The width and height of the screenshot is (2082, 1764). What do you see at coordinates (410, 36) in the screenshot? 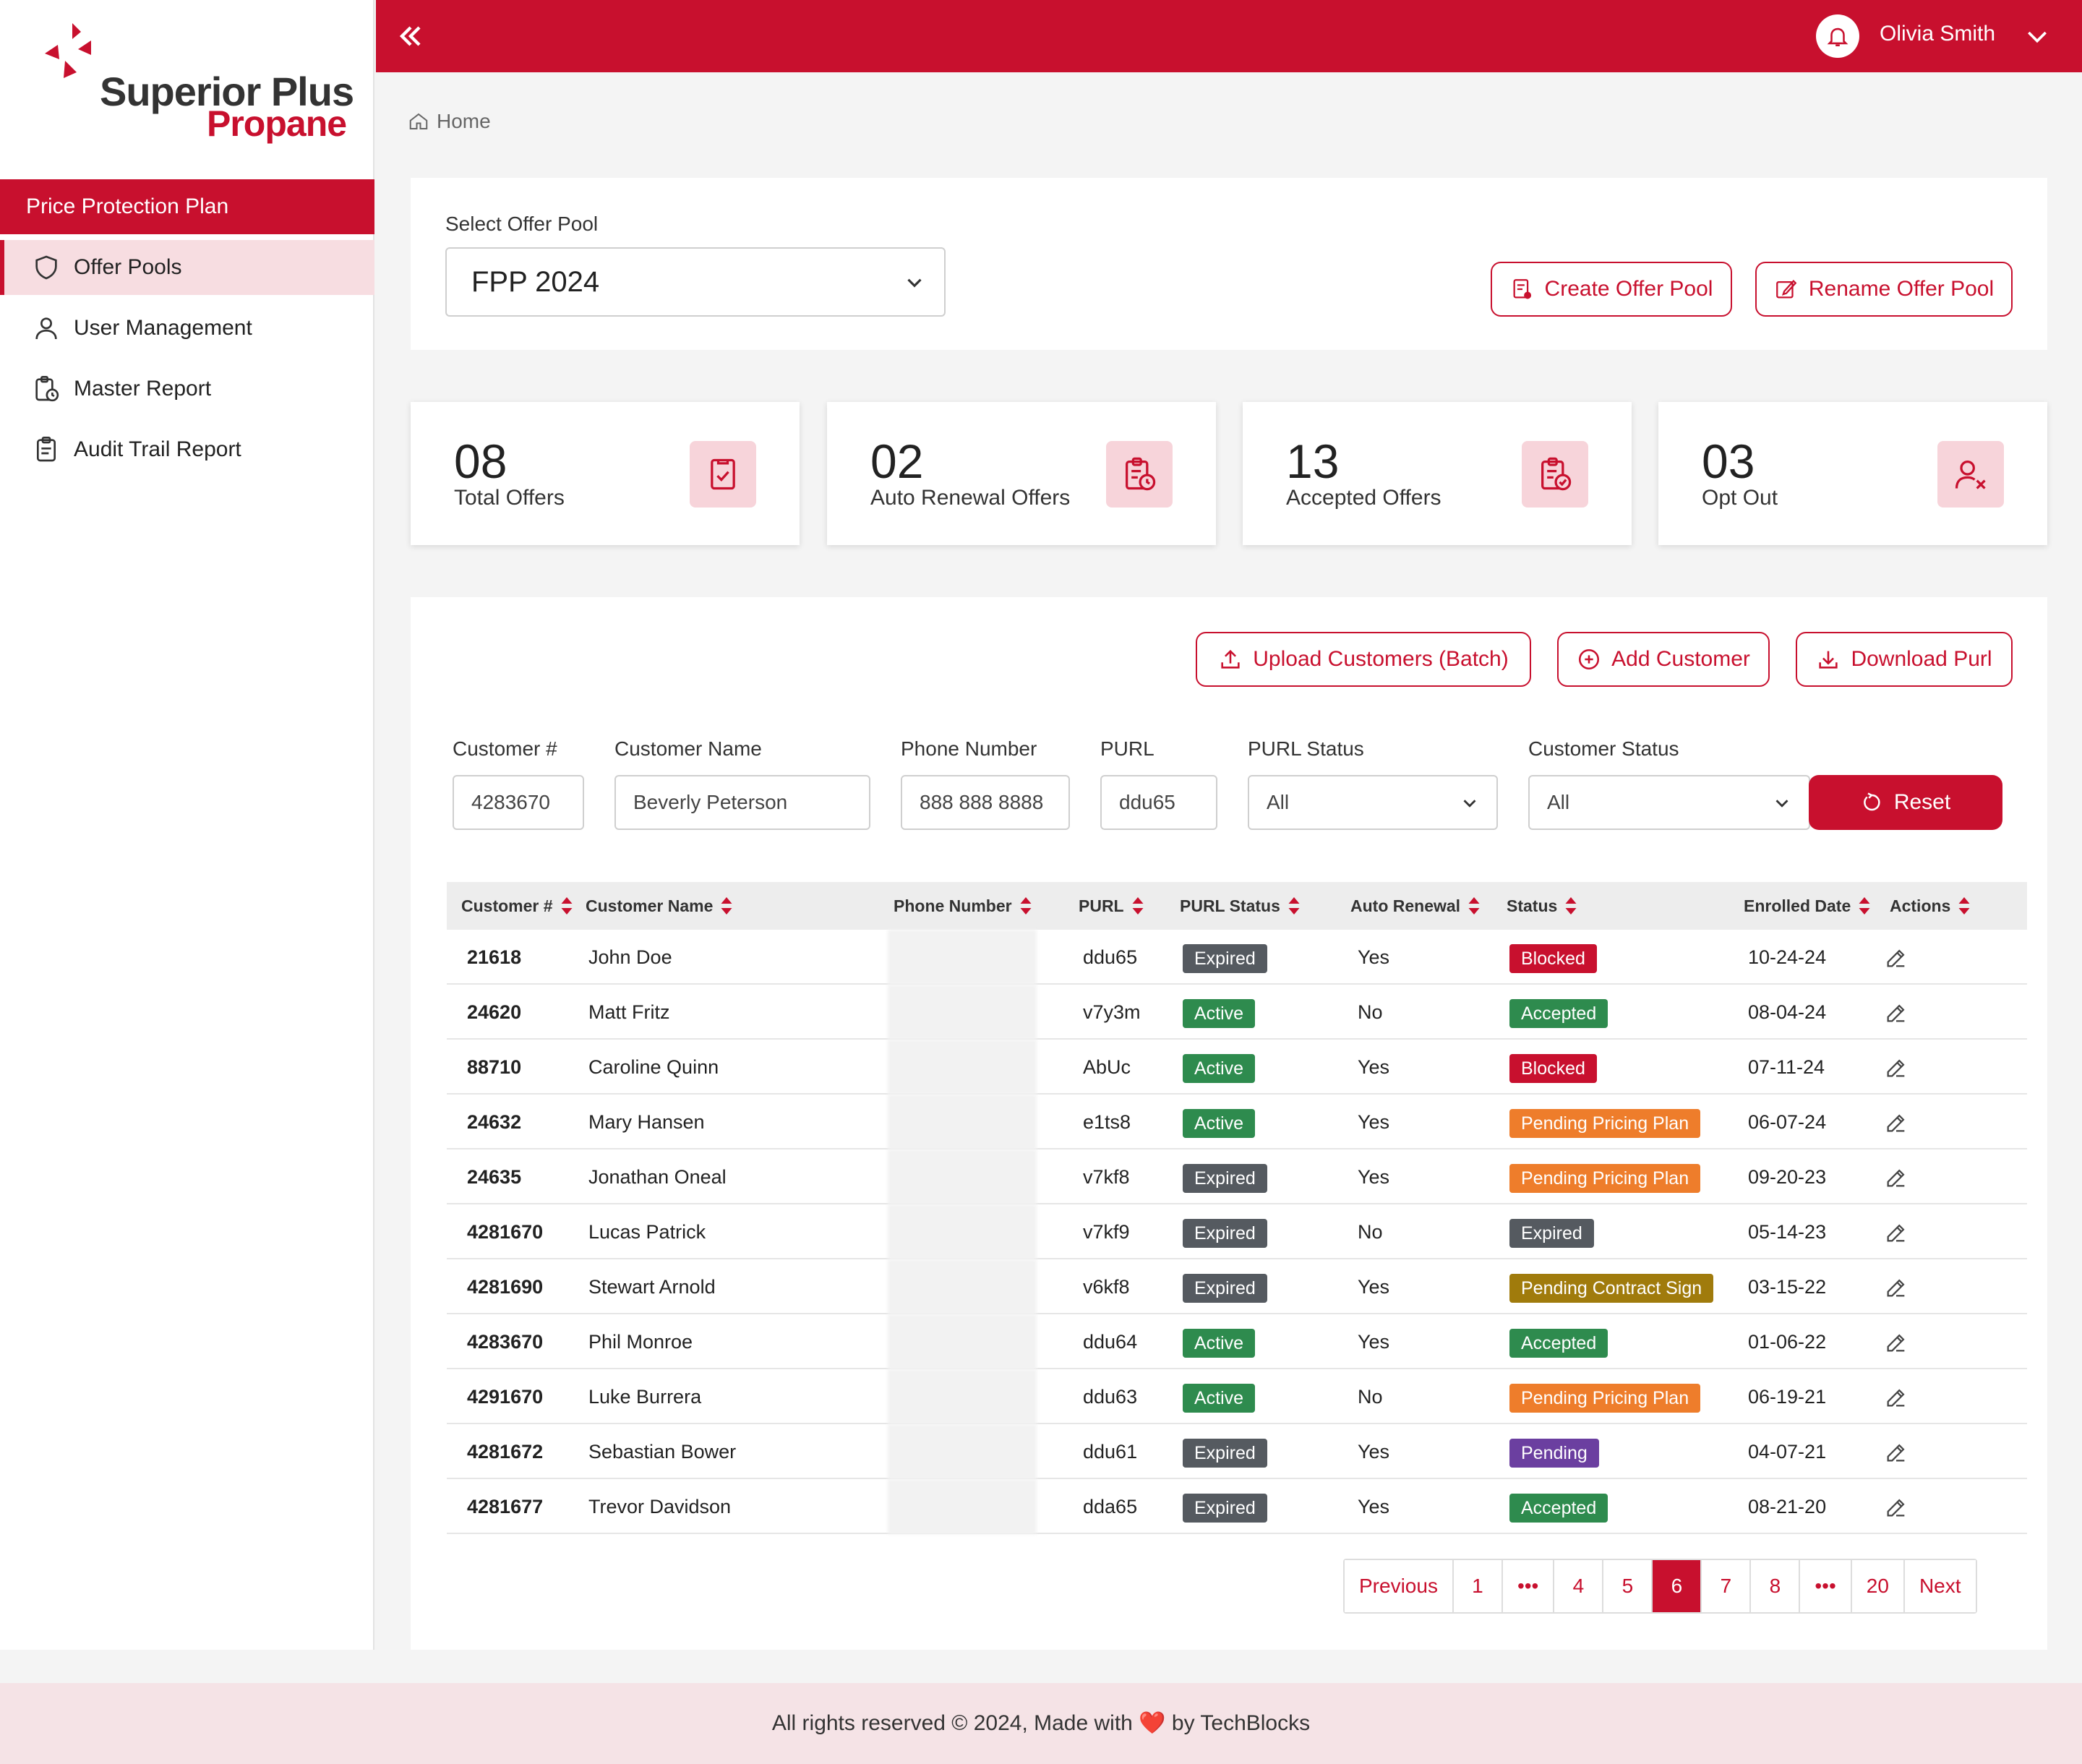
I see `collapse-sidebar-icon` at bounding box center [410, 36].